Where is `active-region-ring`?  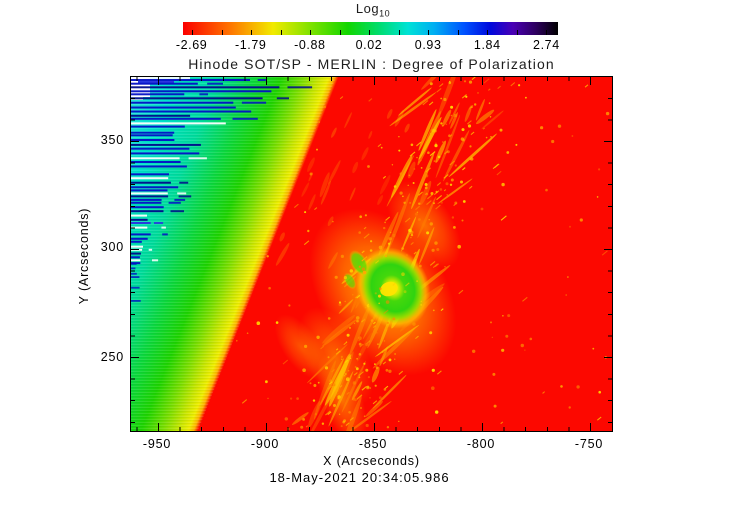
active-region-ring is located at coordinates (387, 288).